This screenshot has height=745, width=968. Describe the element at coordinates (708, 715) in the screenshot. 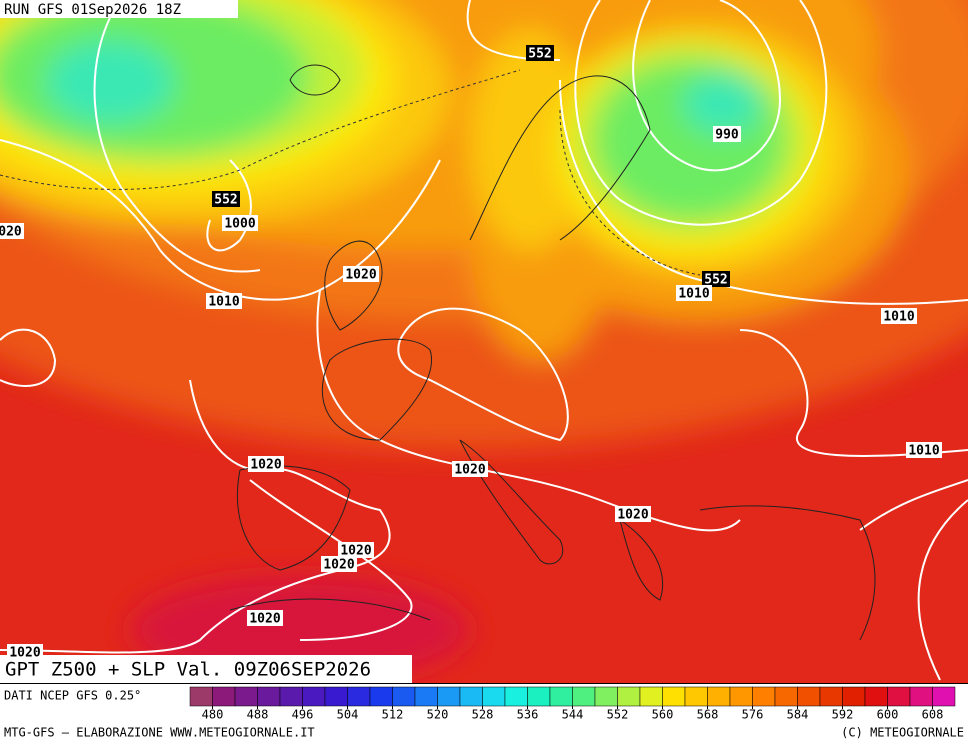

I see `colorbar-label: 568` at that location.